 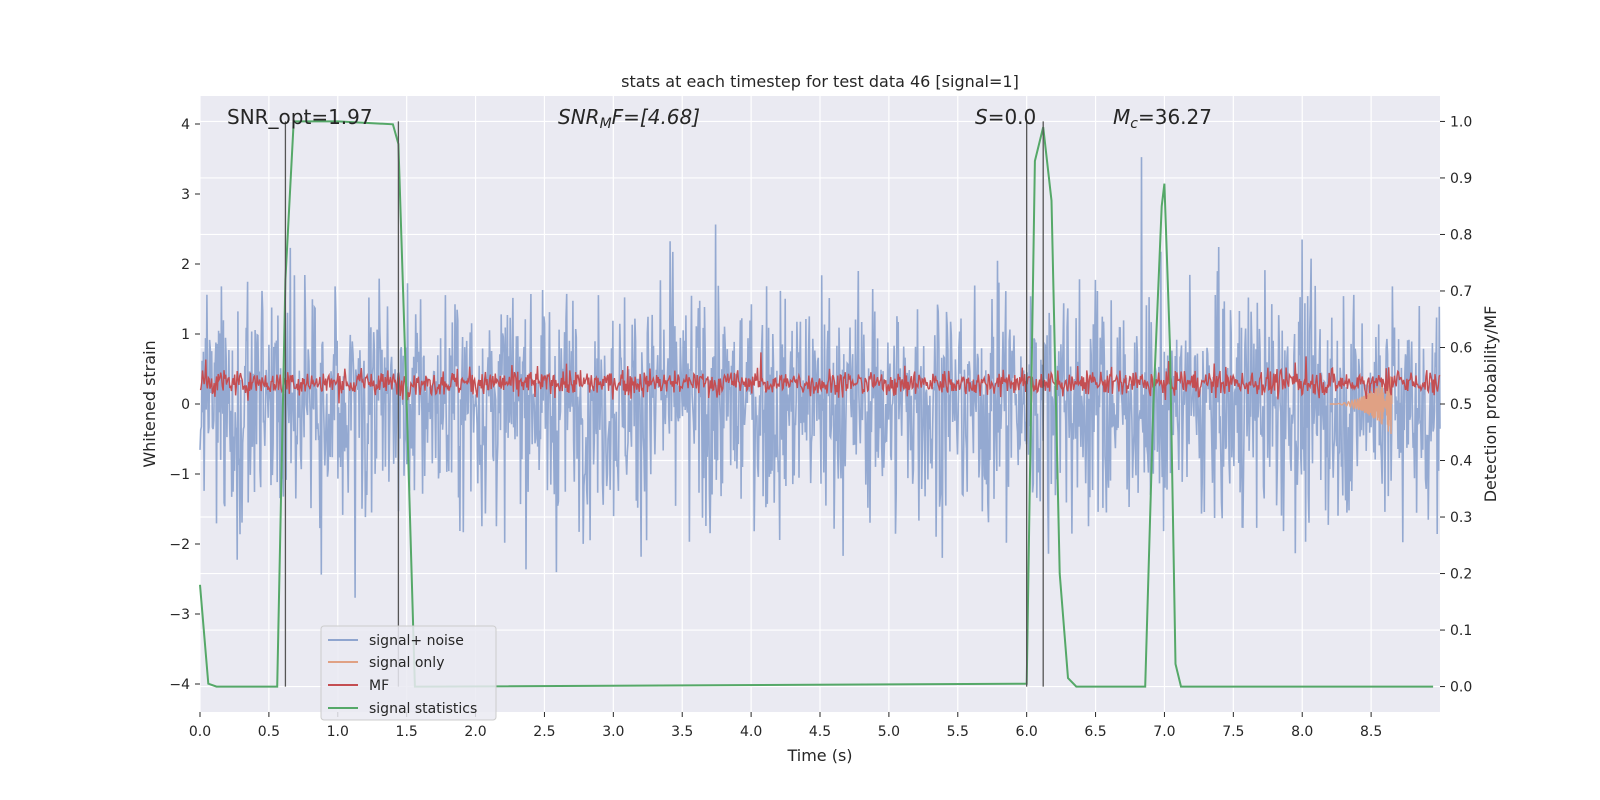 I want to click on y2-tick-label-7: 0.7, so click(x=1461, y=292).